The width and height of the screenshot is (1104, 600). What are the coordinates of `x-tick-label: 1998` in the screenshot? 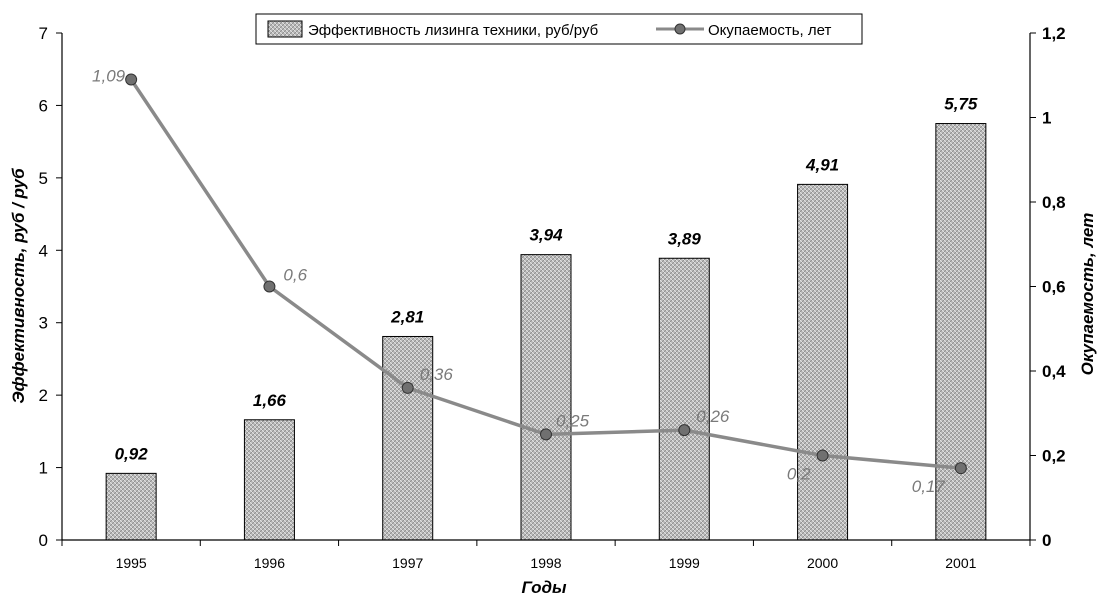 It's located at (545, 563).